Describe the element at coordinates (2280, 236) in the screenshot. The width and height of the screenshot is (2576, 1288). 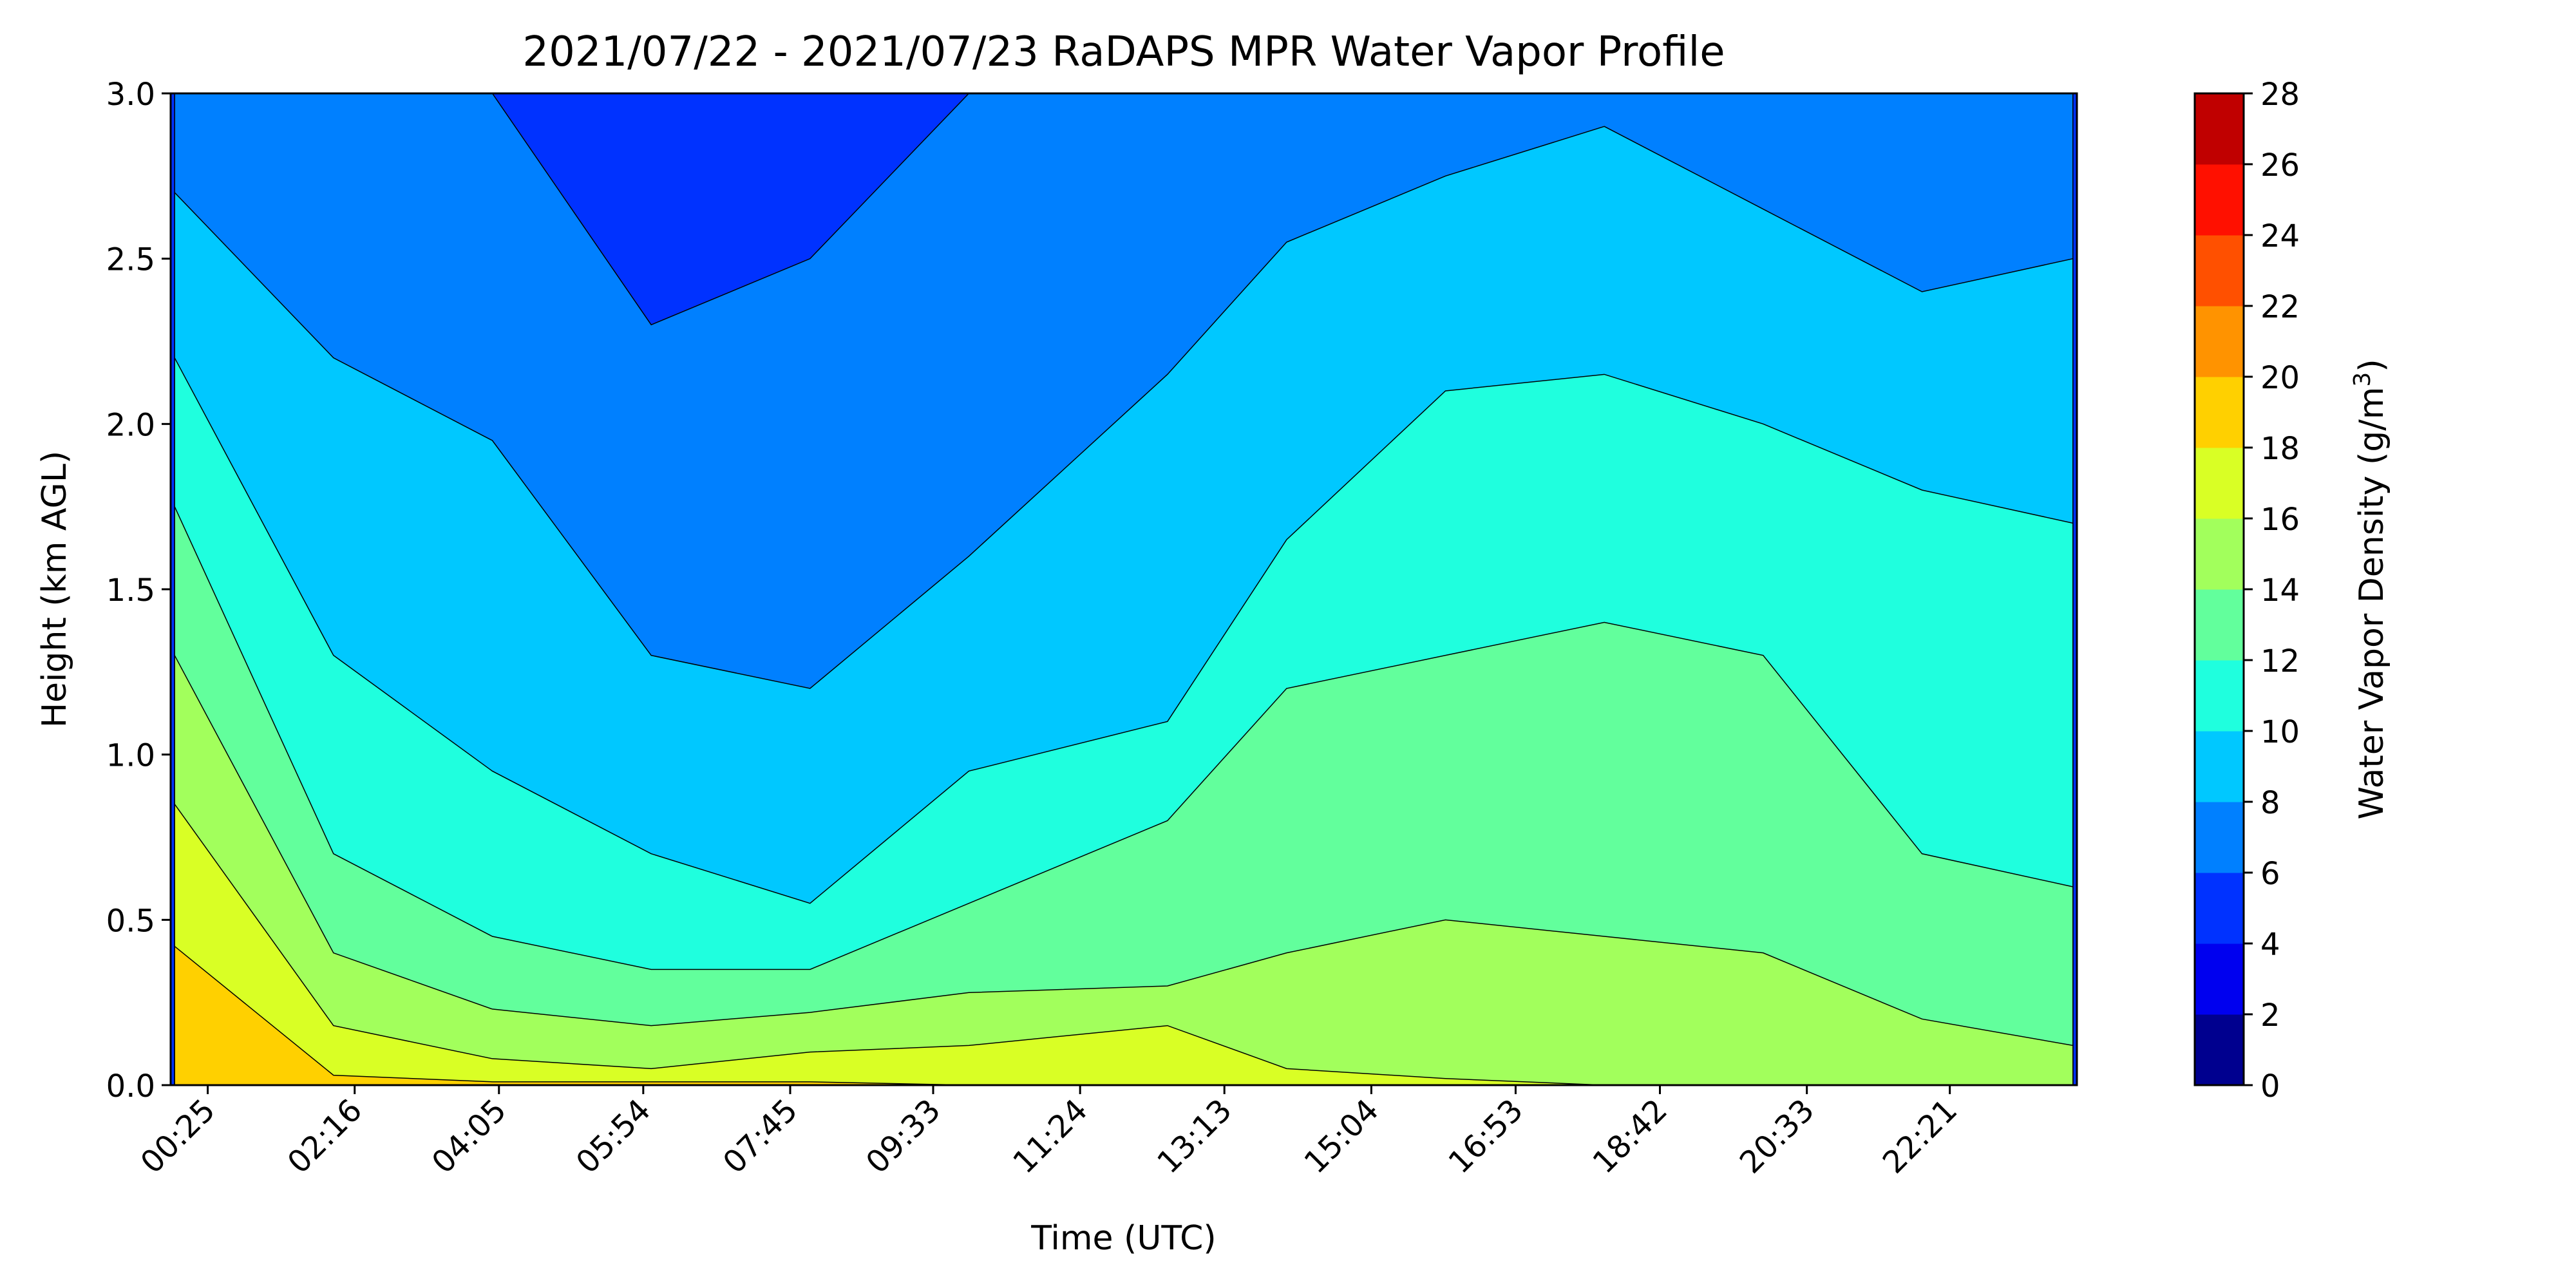
I see `colorbar-tick-label: 24` at that location.